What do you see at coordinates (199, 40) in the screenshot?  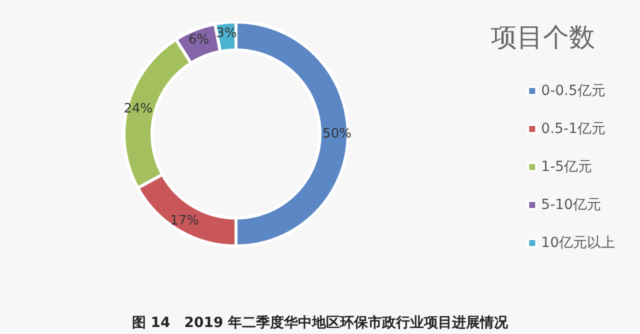 I see `data-label: 6%` at bounding box center [199, 40].